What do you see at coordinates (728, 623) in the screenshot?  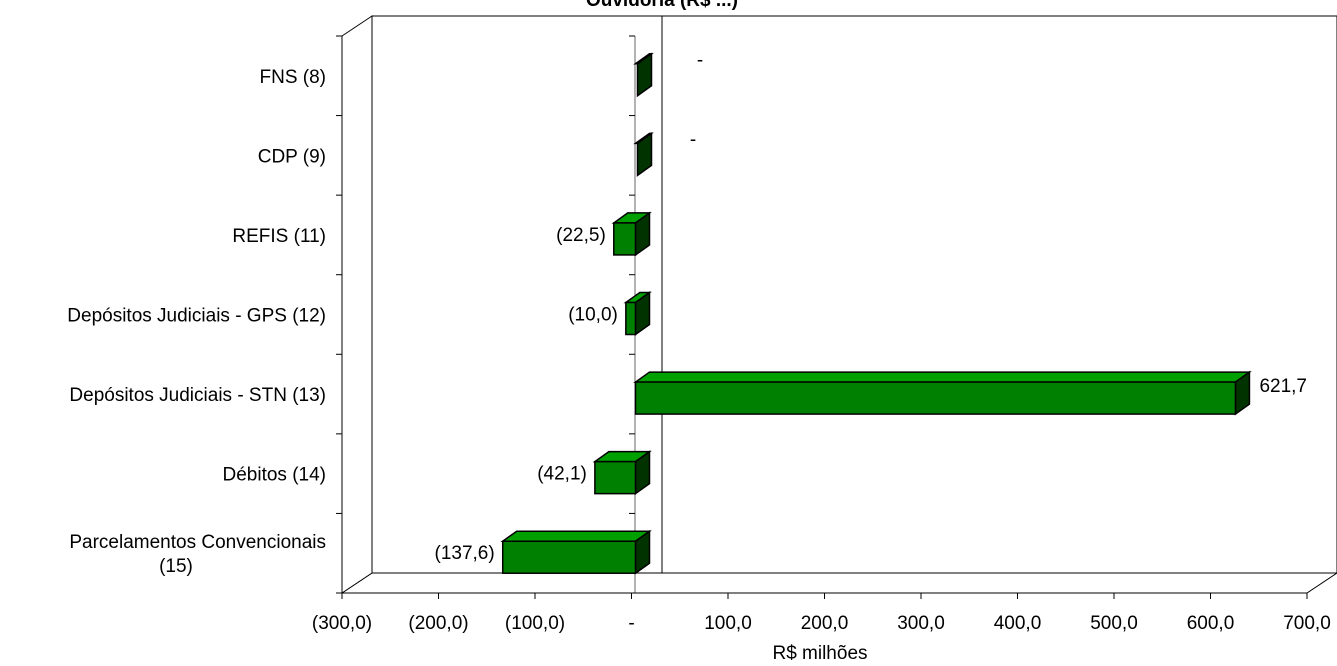 I see `x-tick-label: 100,0` at bounding box center [728, 623].